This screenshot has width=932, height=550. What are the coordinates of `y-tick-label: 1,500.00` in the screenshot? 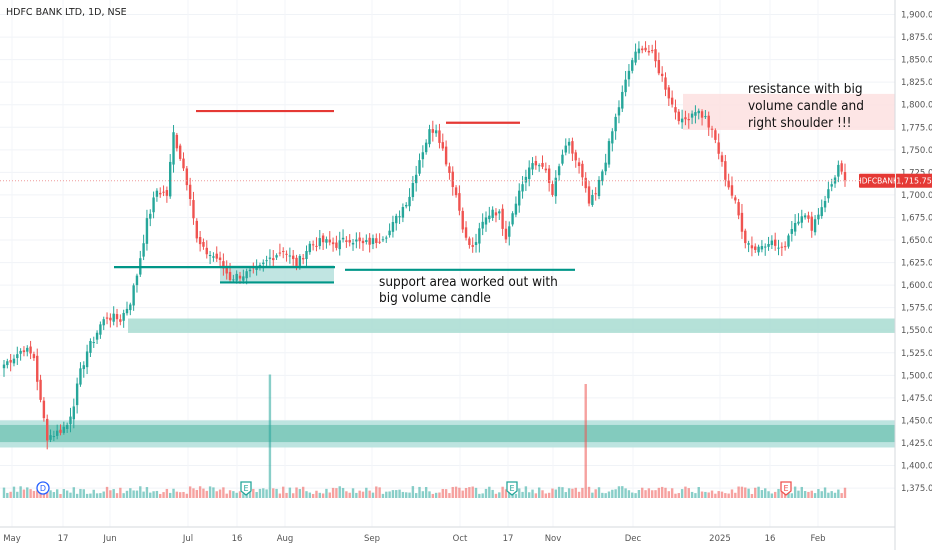 It's located at (916, 376).